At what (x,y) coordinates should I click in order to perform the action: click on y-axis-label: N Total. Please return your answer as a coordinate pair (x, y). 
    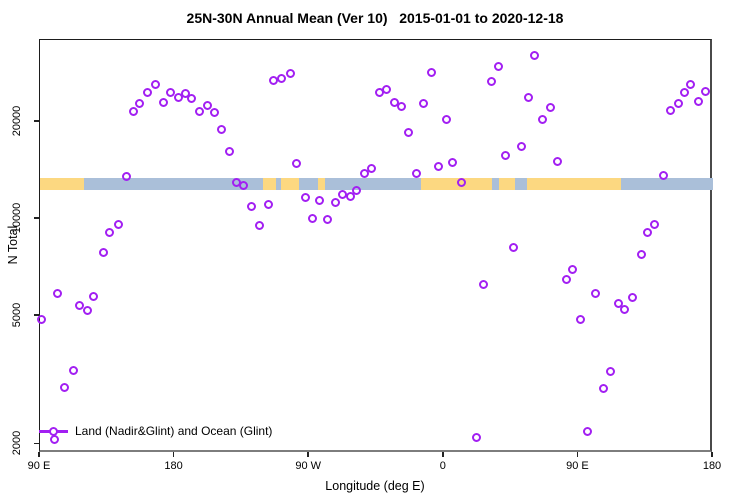
    Looking at the image, I should click on (13, 245).